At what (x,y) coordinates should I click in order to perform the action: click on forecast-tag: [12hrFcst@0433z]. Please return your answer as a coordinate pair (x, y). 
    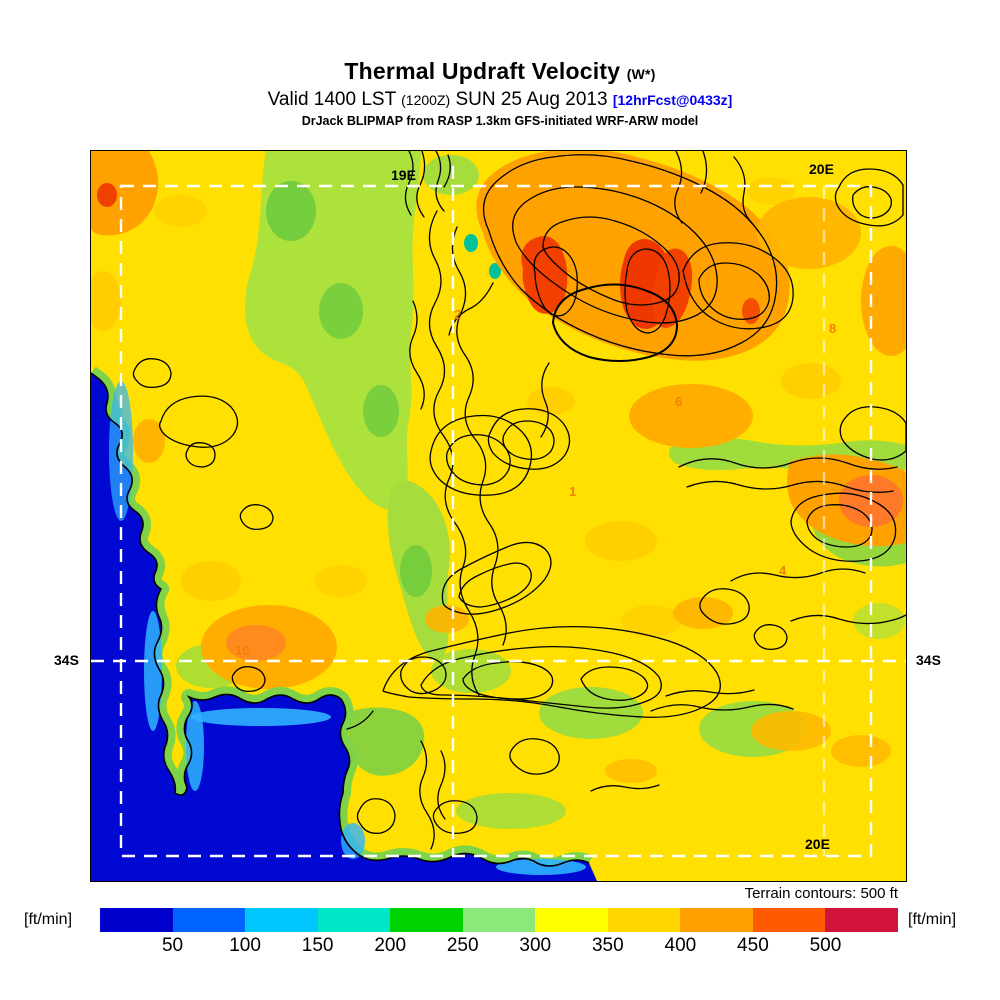
    Looking at the image, I should click on (672, 100).